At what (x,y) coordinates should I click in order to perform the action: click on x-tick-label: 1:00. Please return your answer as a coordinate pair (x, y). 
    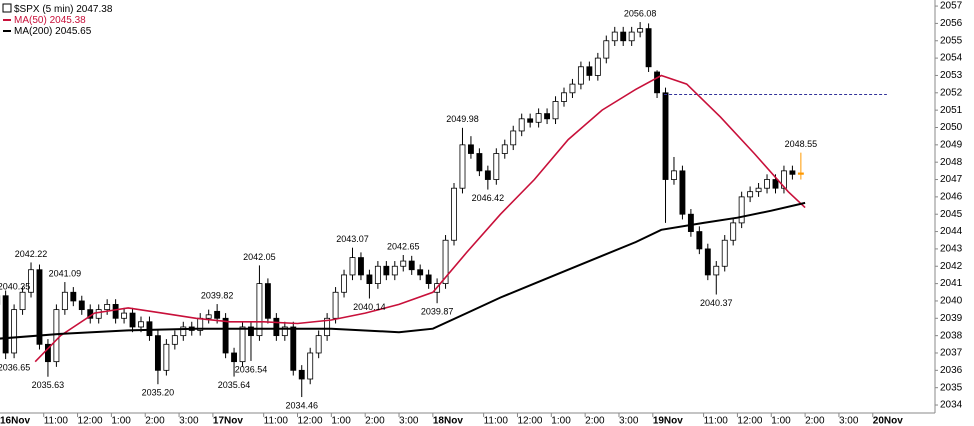
    Looking at the image, I should click on (341, 421).